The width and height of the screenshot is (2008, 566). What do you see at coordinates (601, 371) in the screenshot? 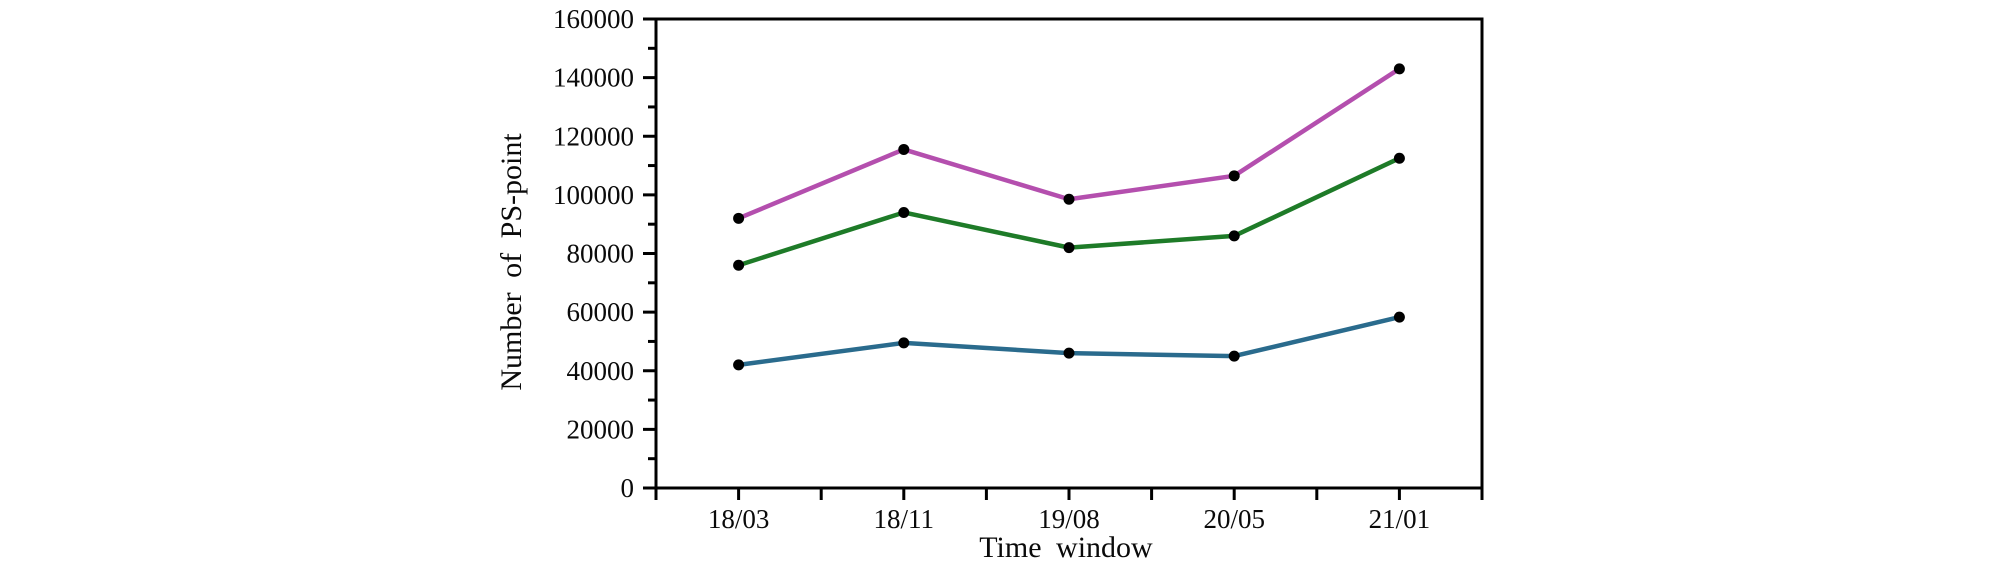
I see `y-tick-label: 40000` at bounding box center [601, 371].